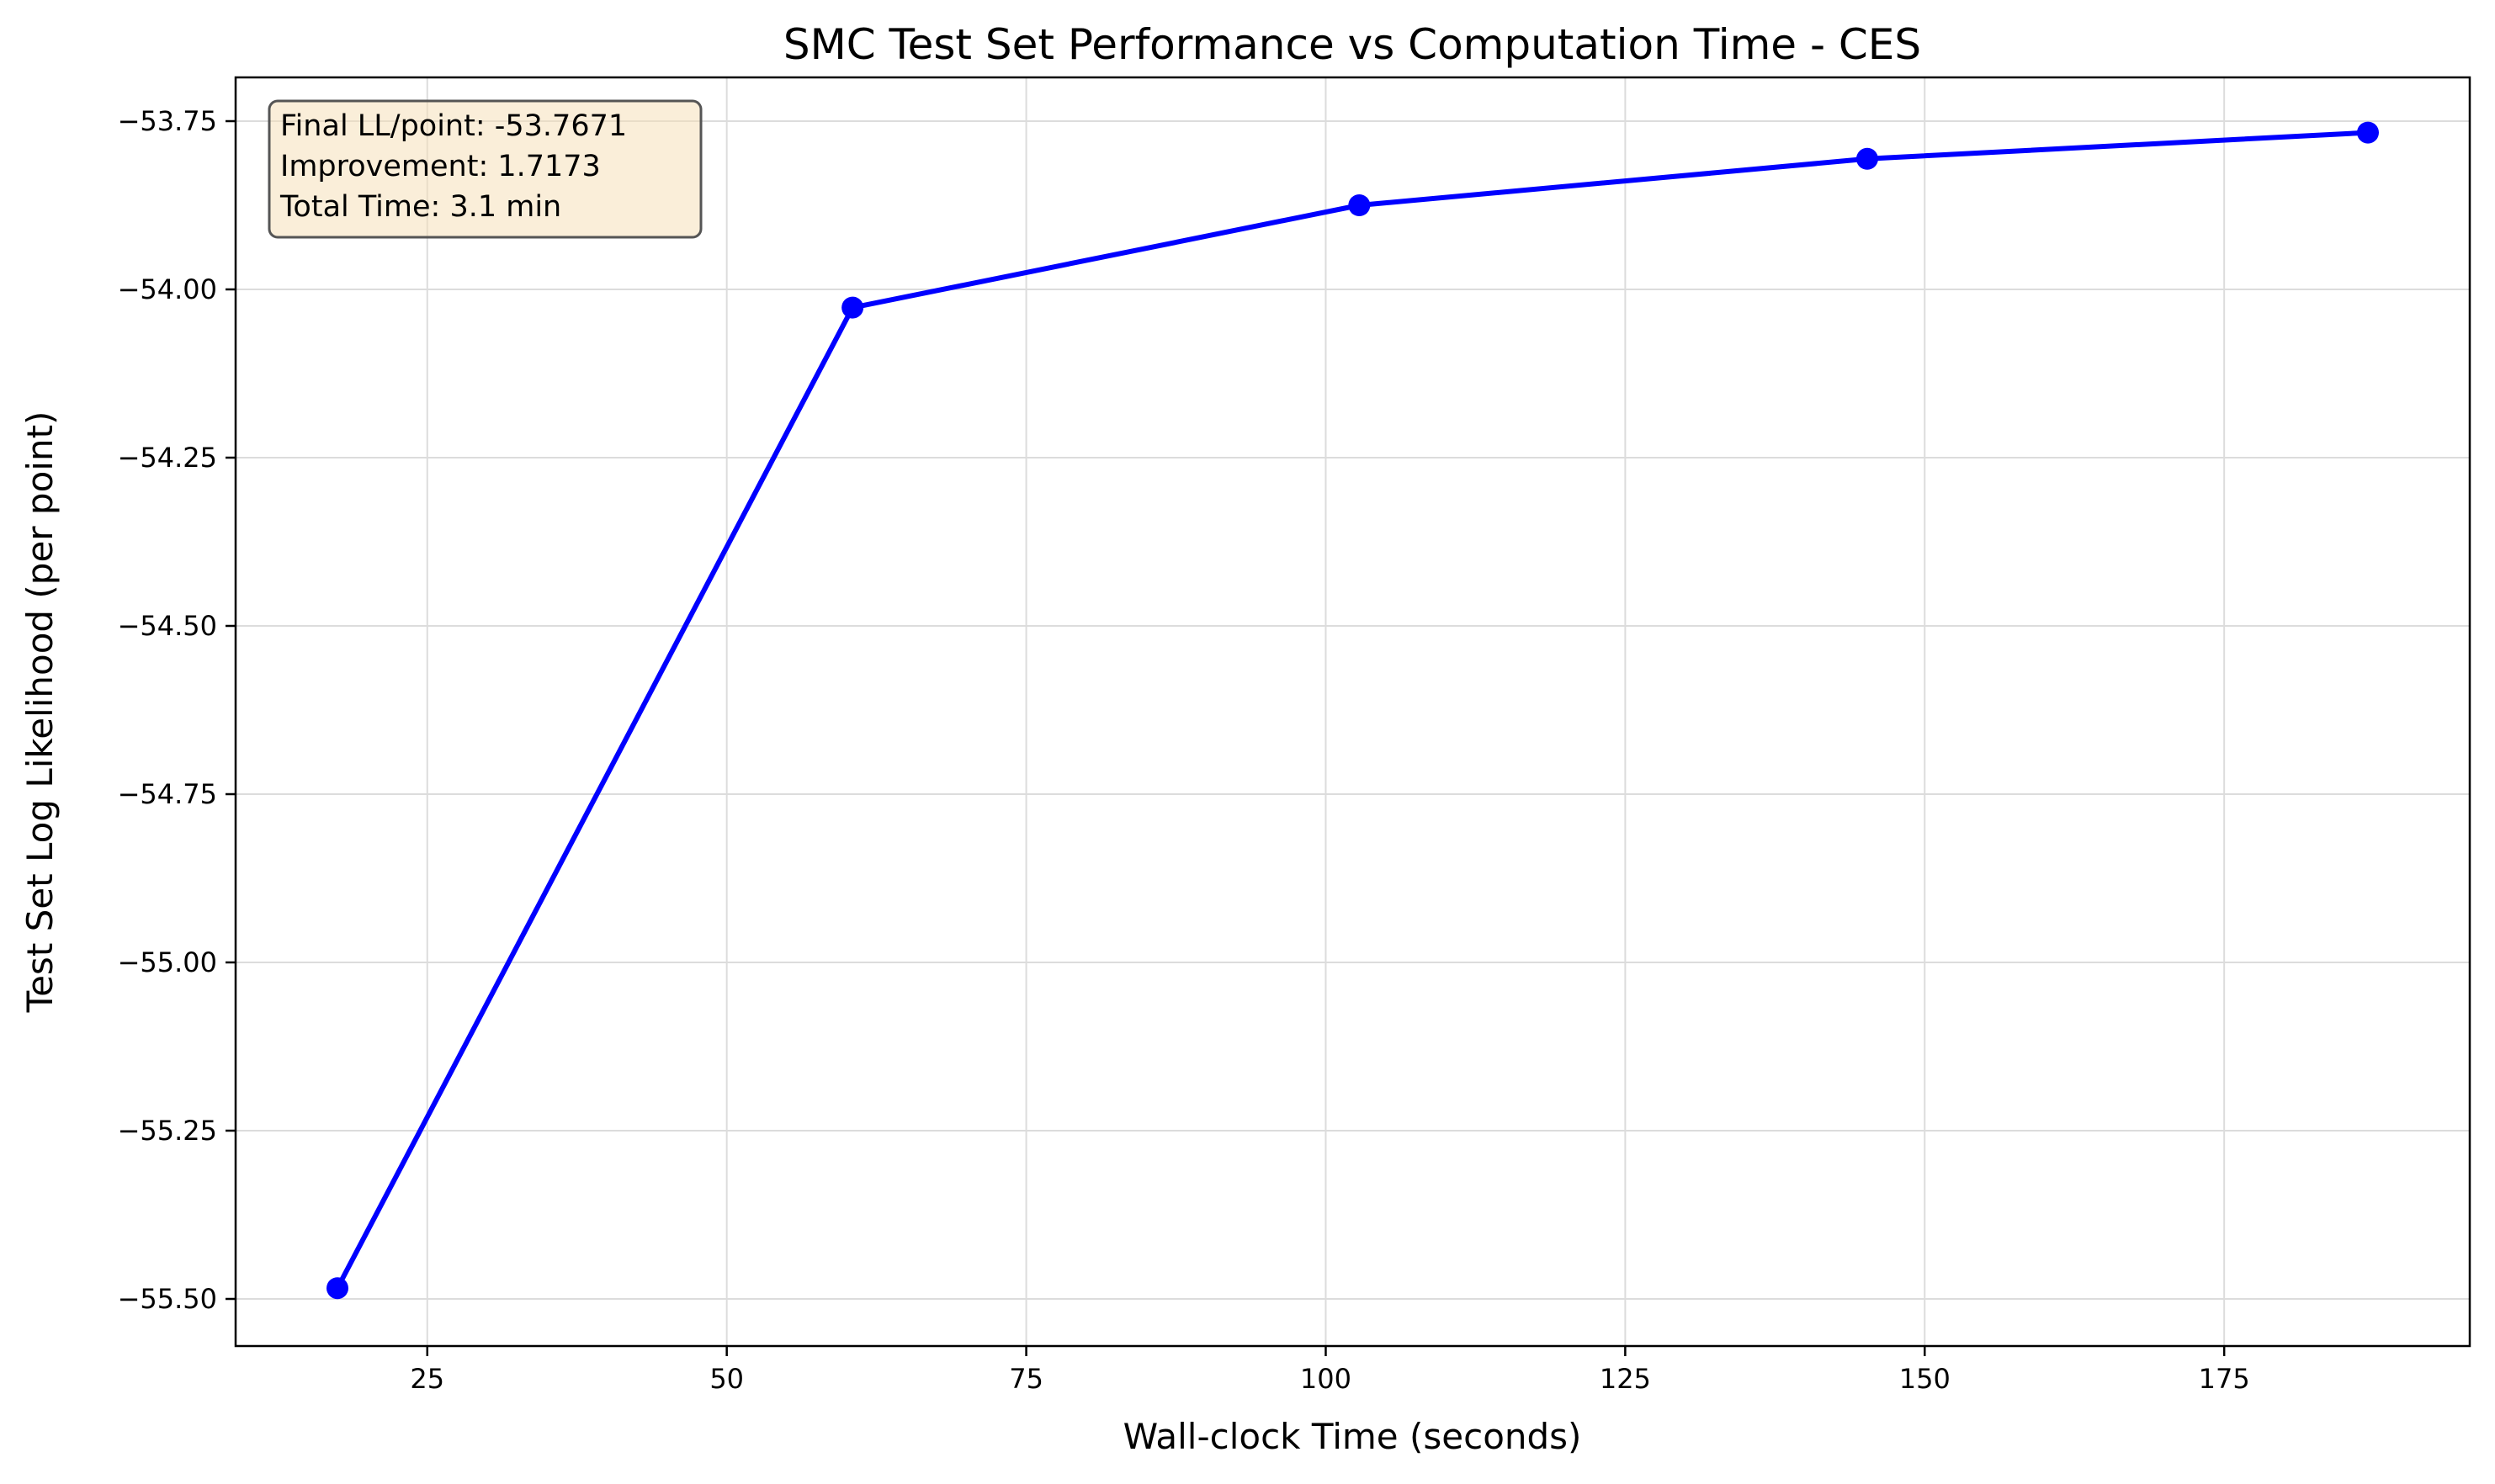 Image resolution: width=2495 pixels, height=1484 pixels. What do you see at coordinates (420, 207) in the screenshot?
I see `annotation-line-total-time: Total Time: 3.1 min` at bounding box center [420, 207].